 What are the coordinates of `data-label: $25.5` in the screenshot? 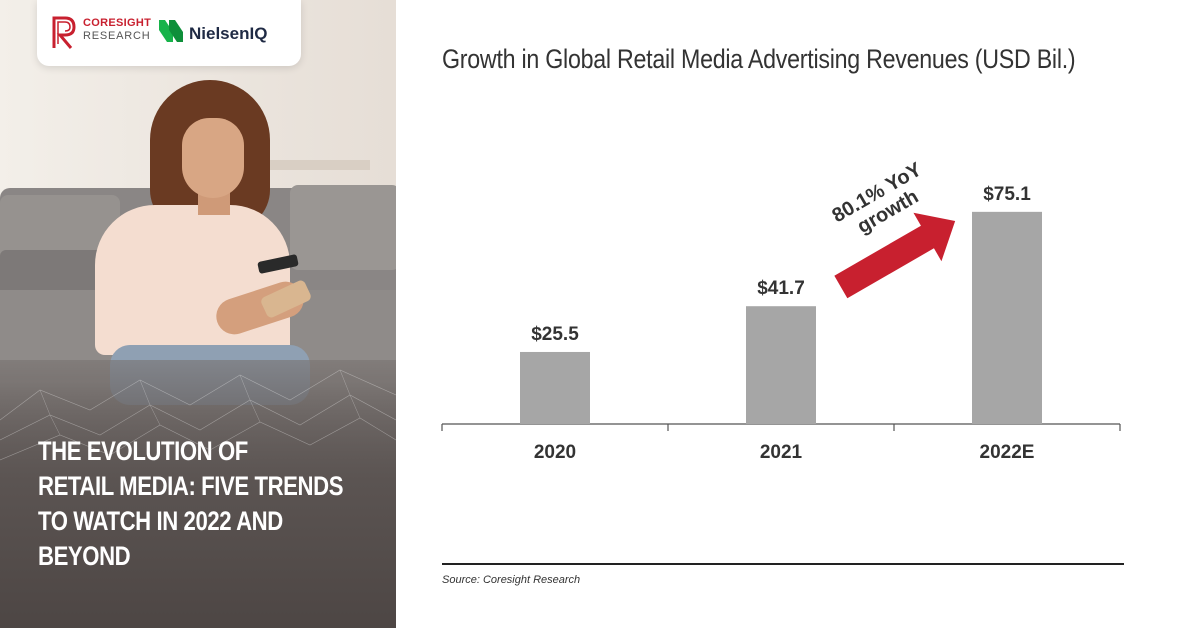 It's located at (555, 334).